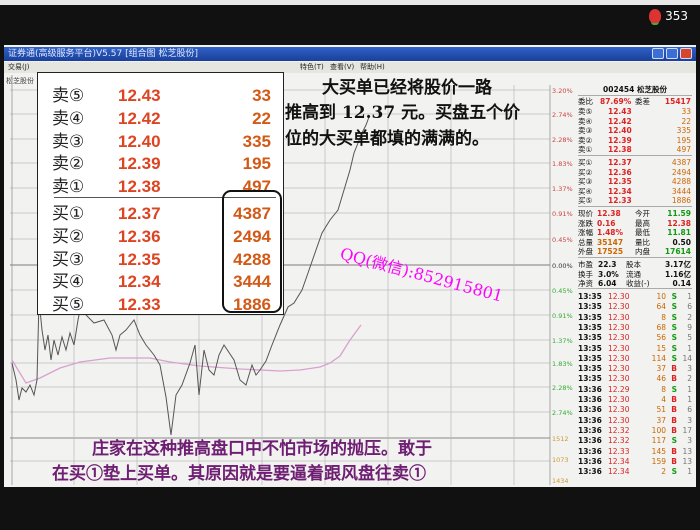 The width and height of the screenshot is (700, 530). Describe the element at coordinates (679, 223) in the screenshot. I see `quote-value: 12.38` at that location.